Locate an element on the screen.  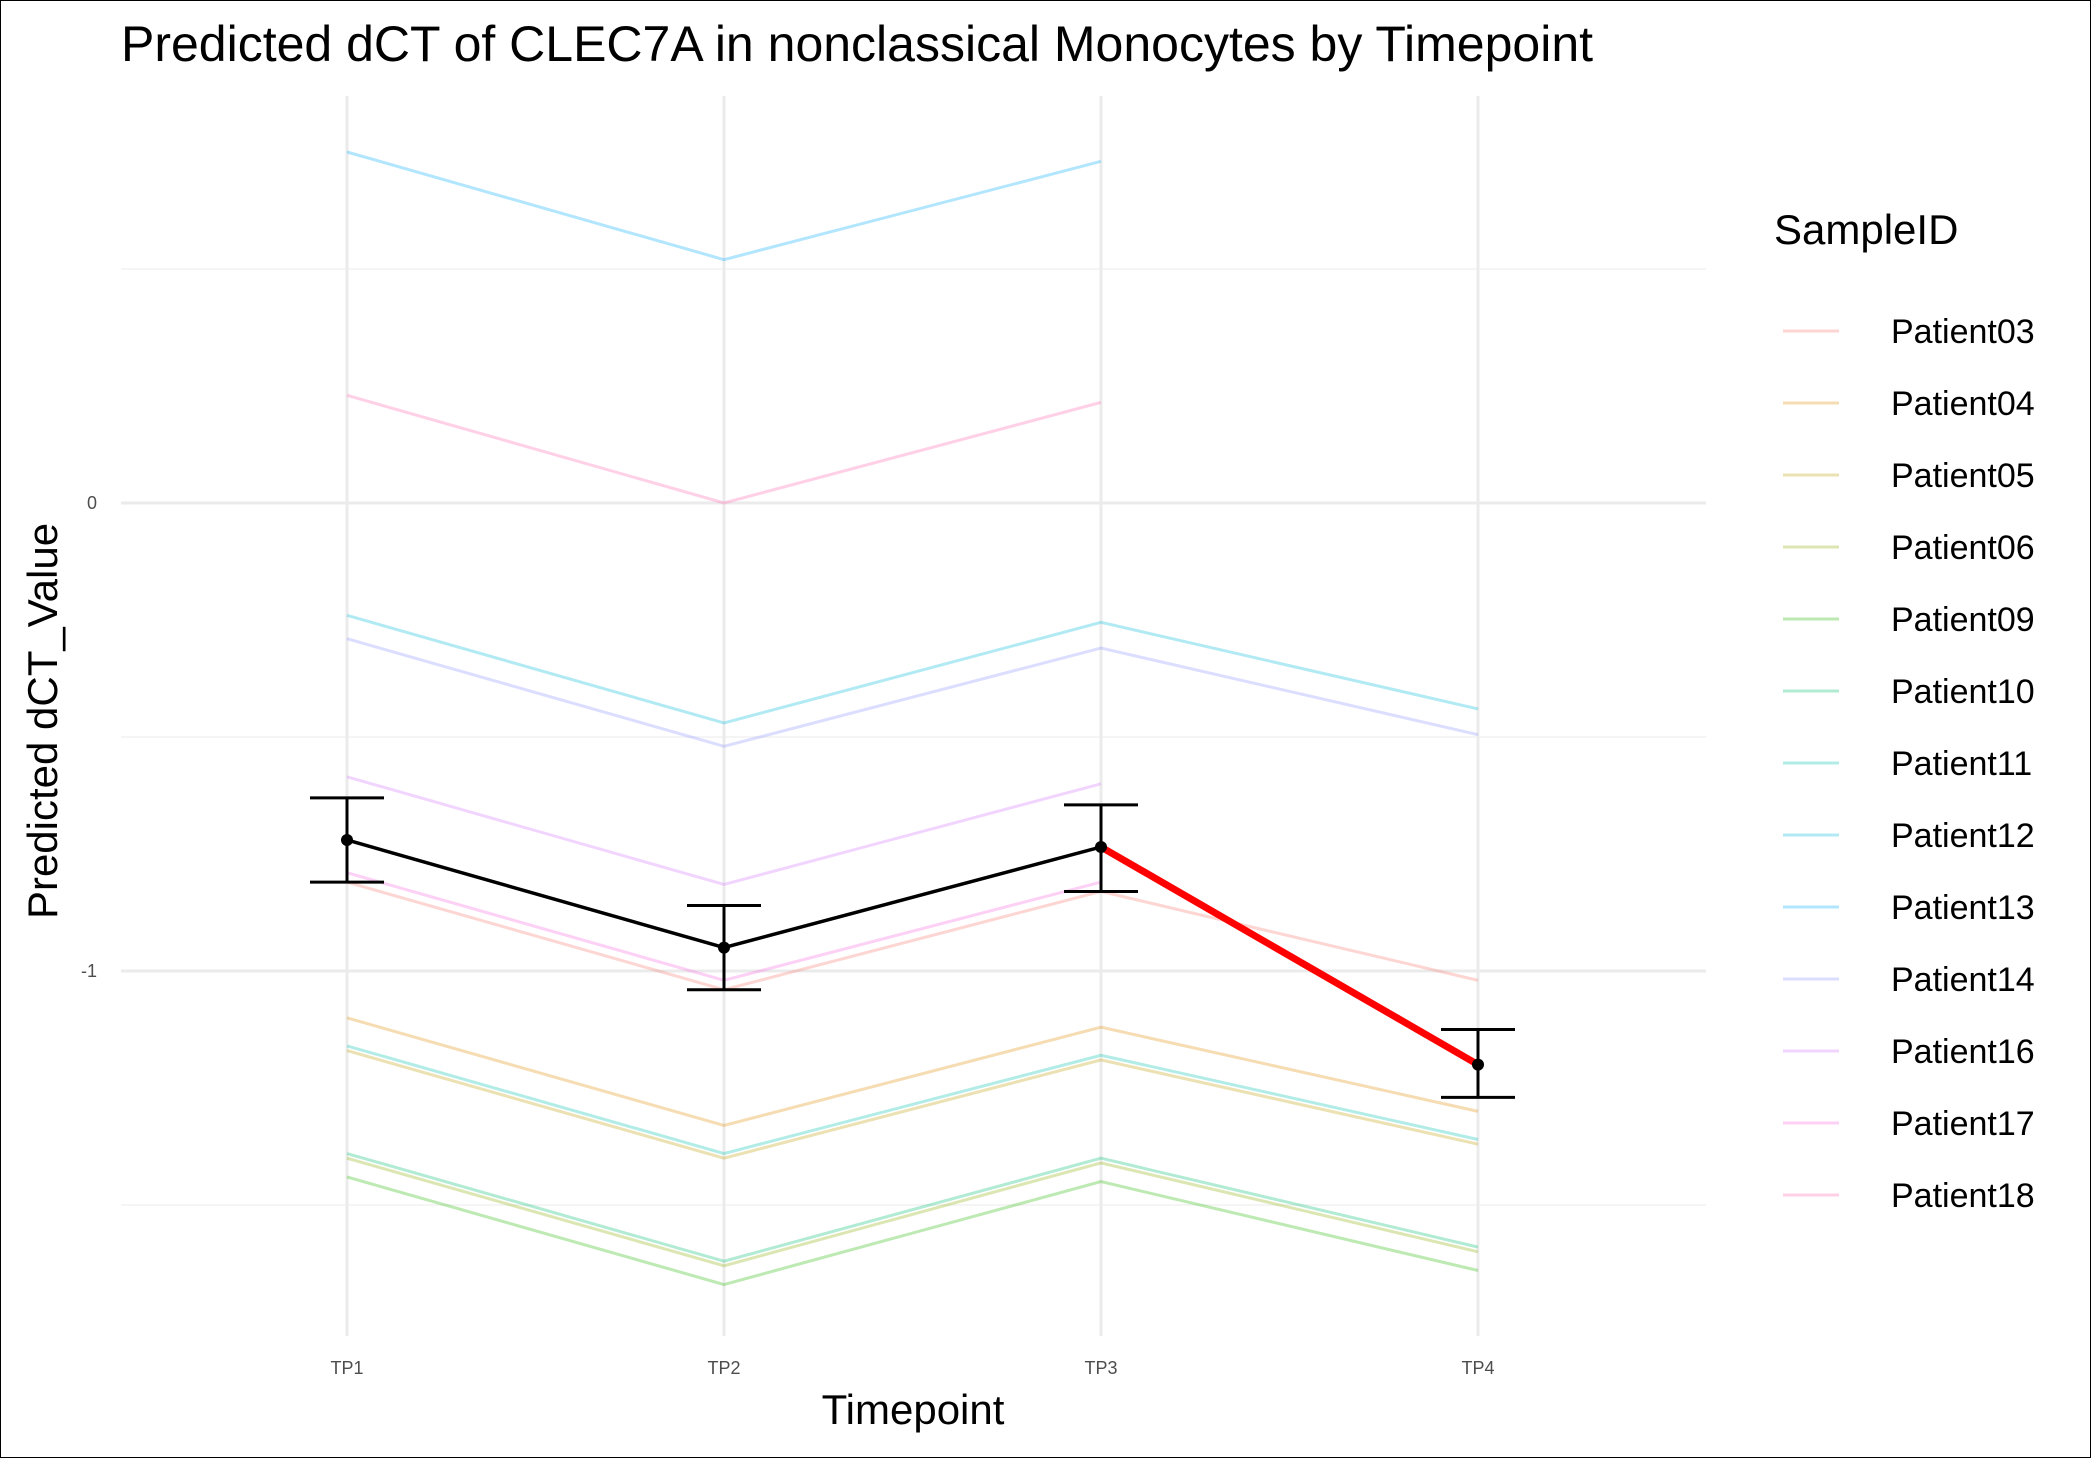
mean-line is located at coordinates (912, 952).